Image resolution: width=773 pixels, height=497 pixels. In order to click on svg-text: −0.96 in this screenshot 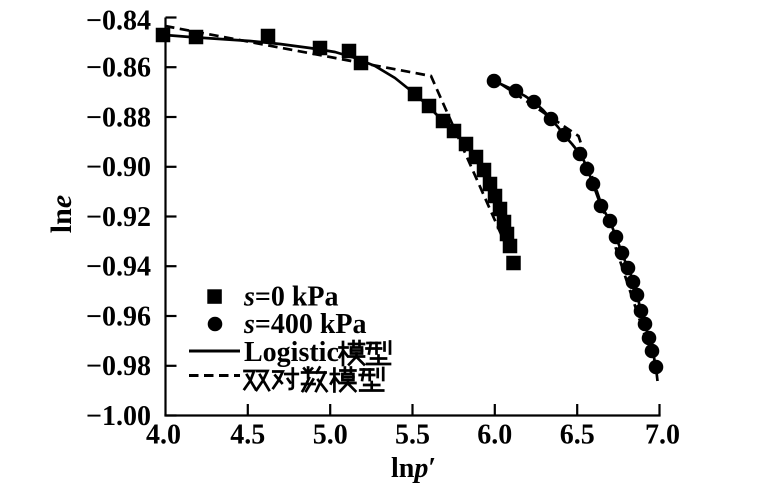, I will do `click(118, 316)`.